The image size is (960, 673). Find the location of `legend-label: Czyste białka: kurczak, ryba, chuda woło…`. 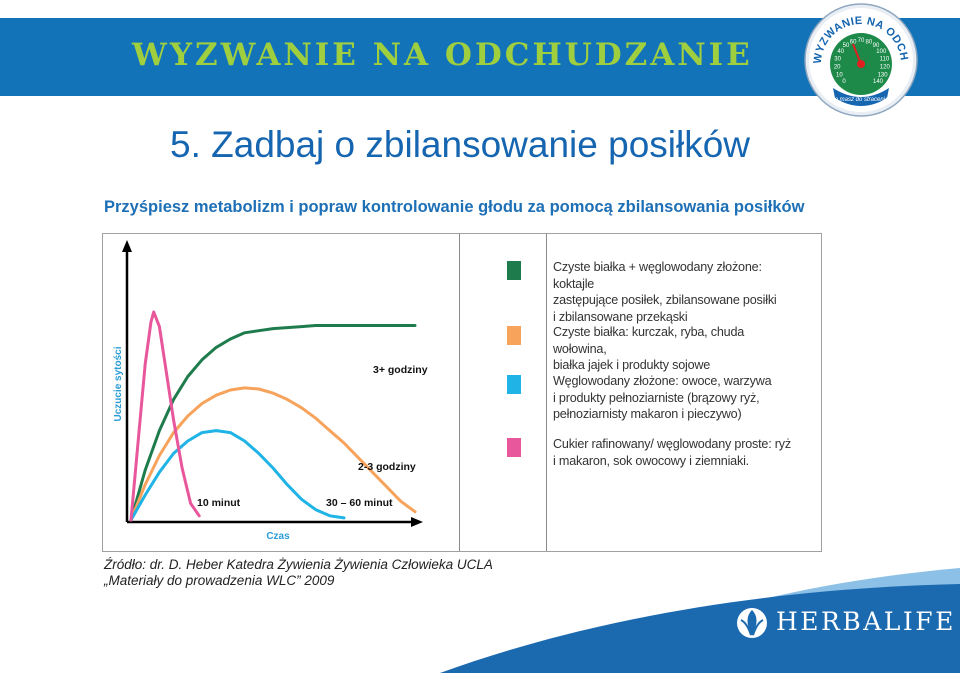

legend-label: Czyste białka: kurczak, ryba, chuda woło… is located at coordinates (673, 349).